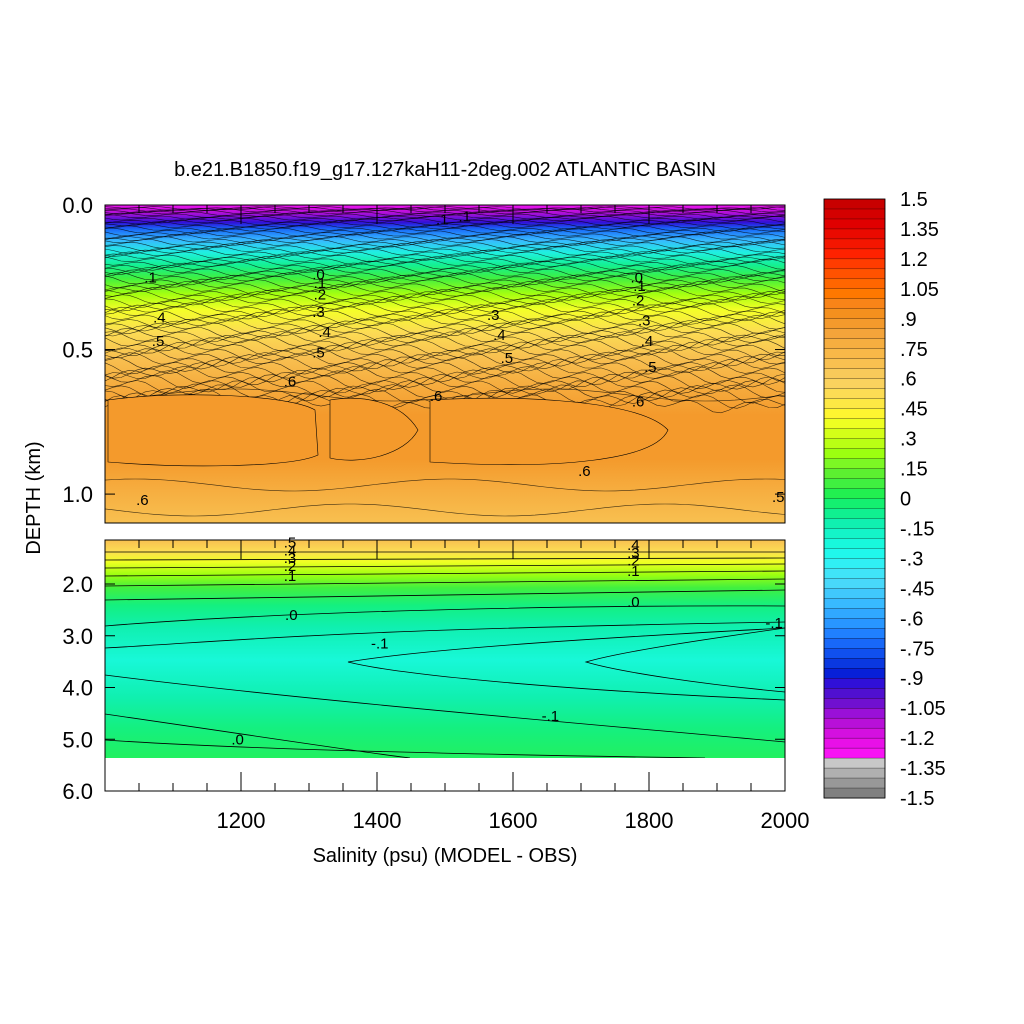  I want to click on colorbar-label: -.15, so click(917, 529).